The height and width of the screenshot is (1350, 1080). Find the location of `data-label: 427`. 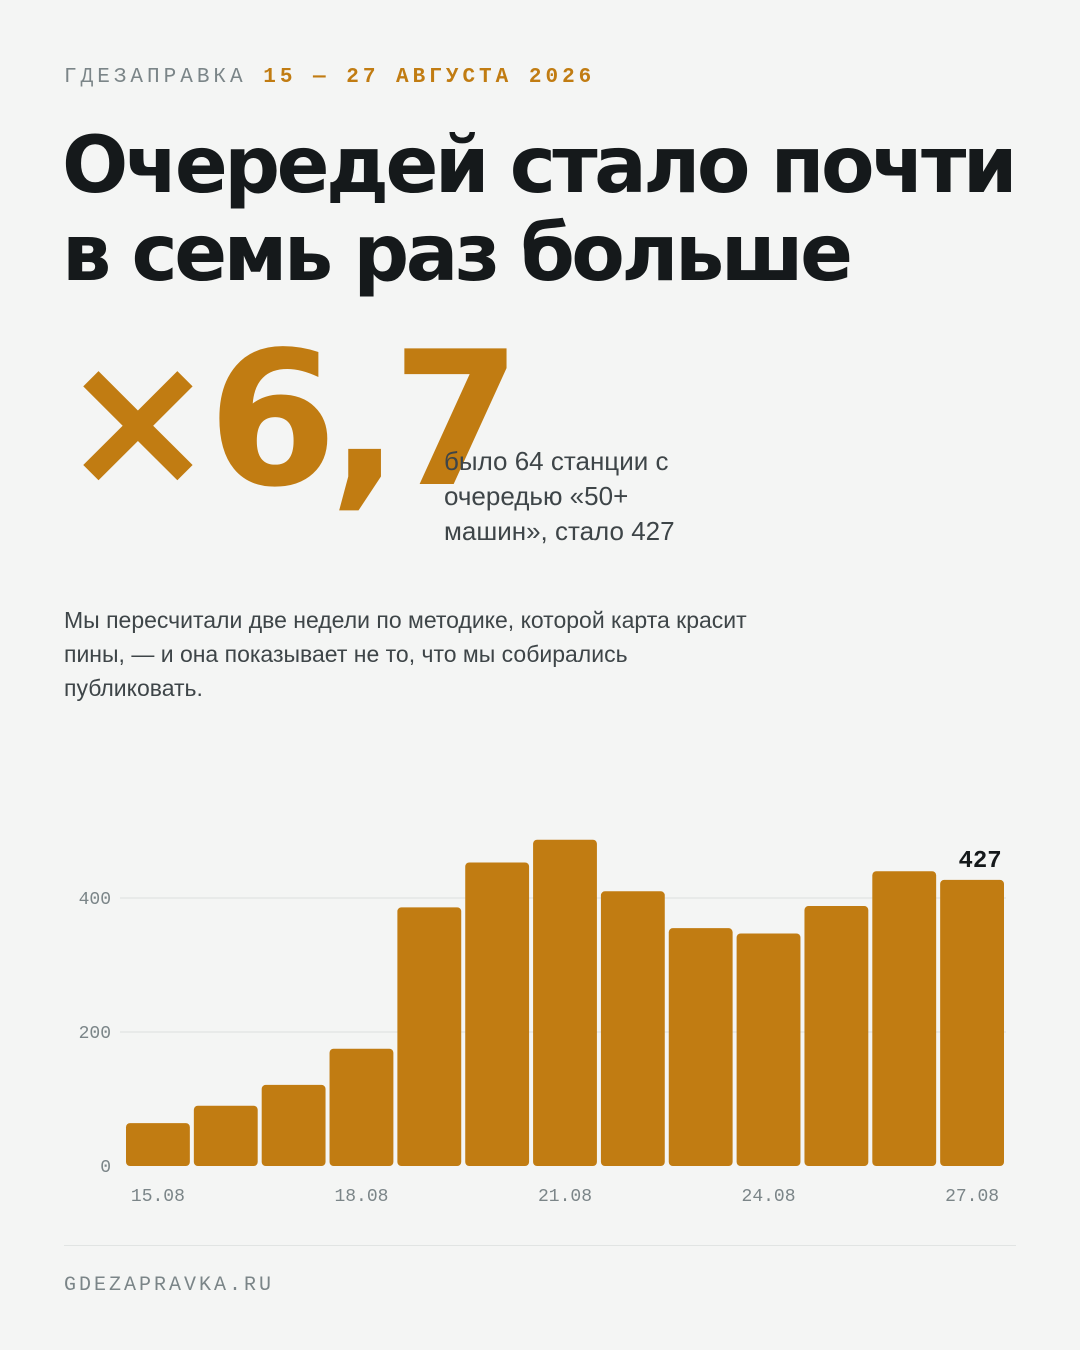

data-label: 427 is located at coordinates (979, 861).